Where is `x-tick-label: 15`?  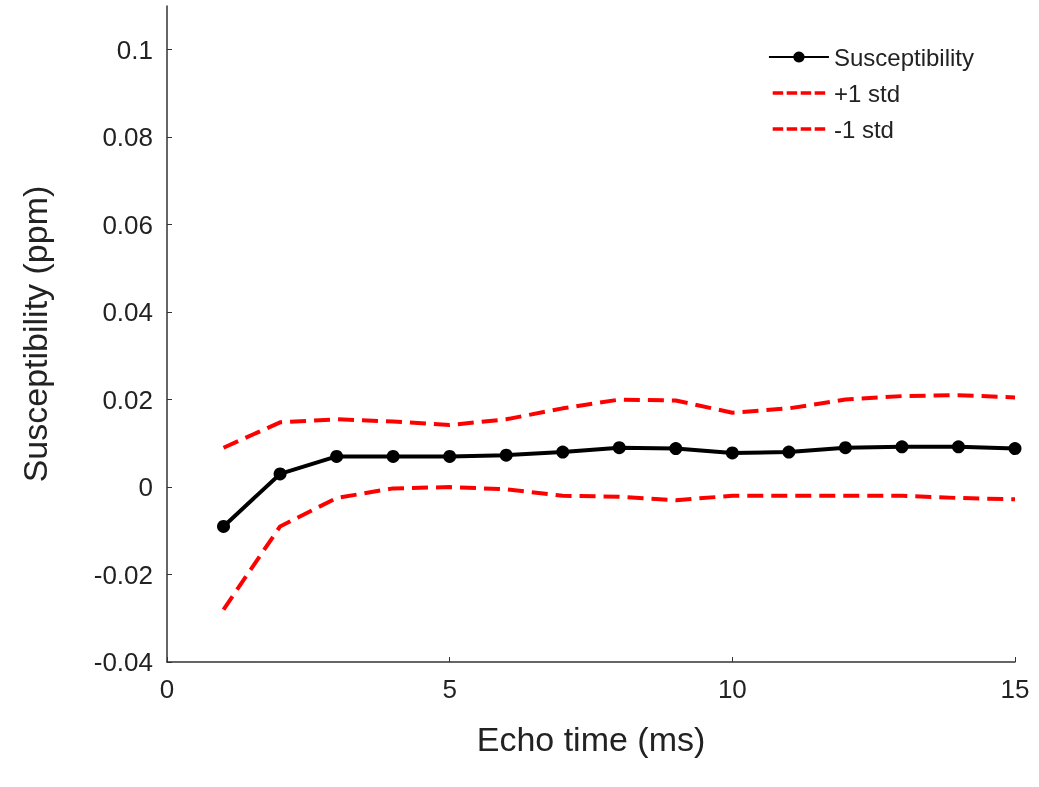 x-tick-label: 15 is located at coordinates (1015, 689).